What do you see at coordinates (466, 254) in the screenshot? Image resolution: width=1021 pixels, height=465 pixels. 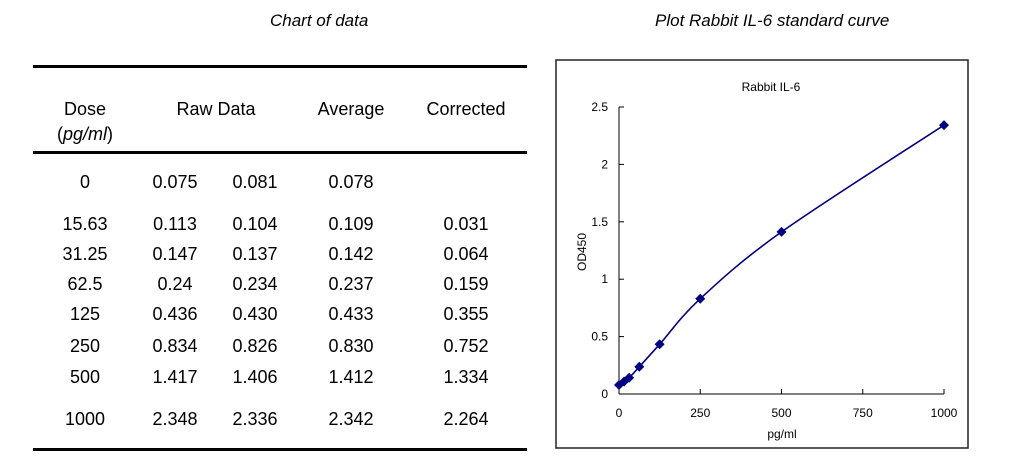 I see `cell-corrected: 0.064` at bounding box center [466, 254].